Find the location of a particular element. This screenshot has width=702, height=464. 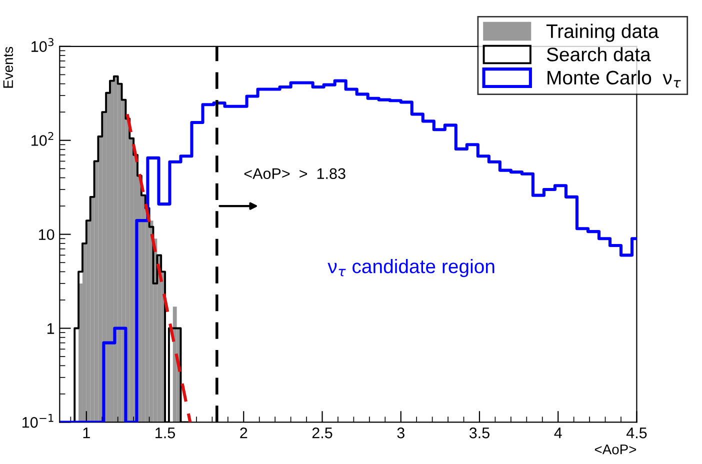

legend-label: Training data is located at coordinates (602, 33).